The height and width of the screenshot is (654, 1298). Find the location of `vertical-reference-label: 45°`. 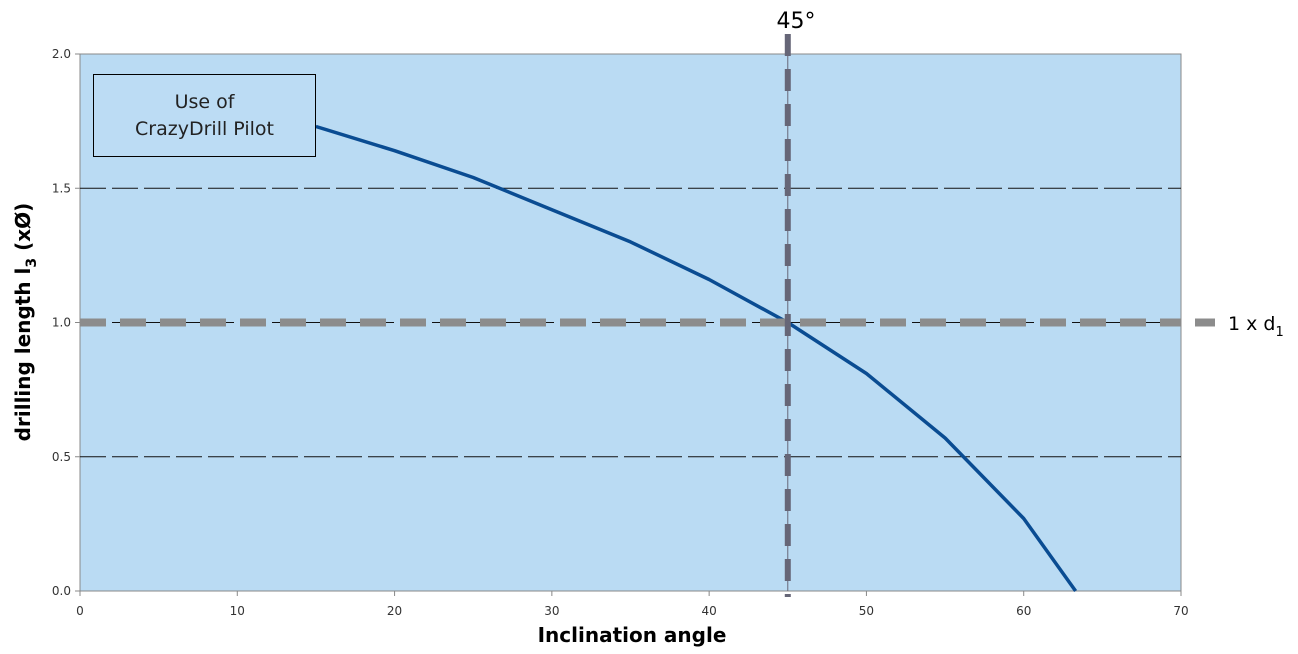

vertical-reference-label: 45° is located at coordinates (796, 21).